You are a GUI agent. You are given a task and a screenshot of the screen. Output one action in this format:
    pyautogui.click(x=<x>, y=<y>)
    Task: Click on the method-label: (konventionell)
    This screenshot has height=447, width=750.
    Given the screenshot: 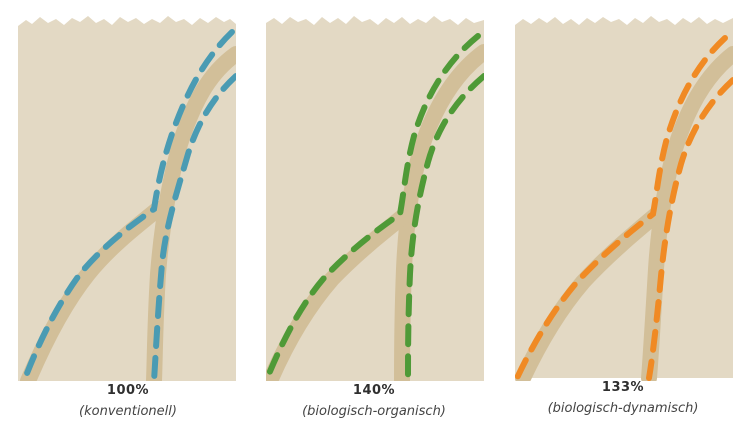 What is the action you would take?
    pyautogui.click(x=128, y=411)
    